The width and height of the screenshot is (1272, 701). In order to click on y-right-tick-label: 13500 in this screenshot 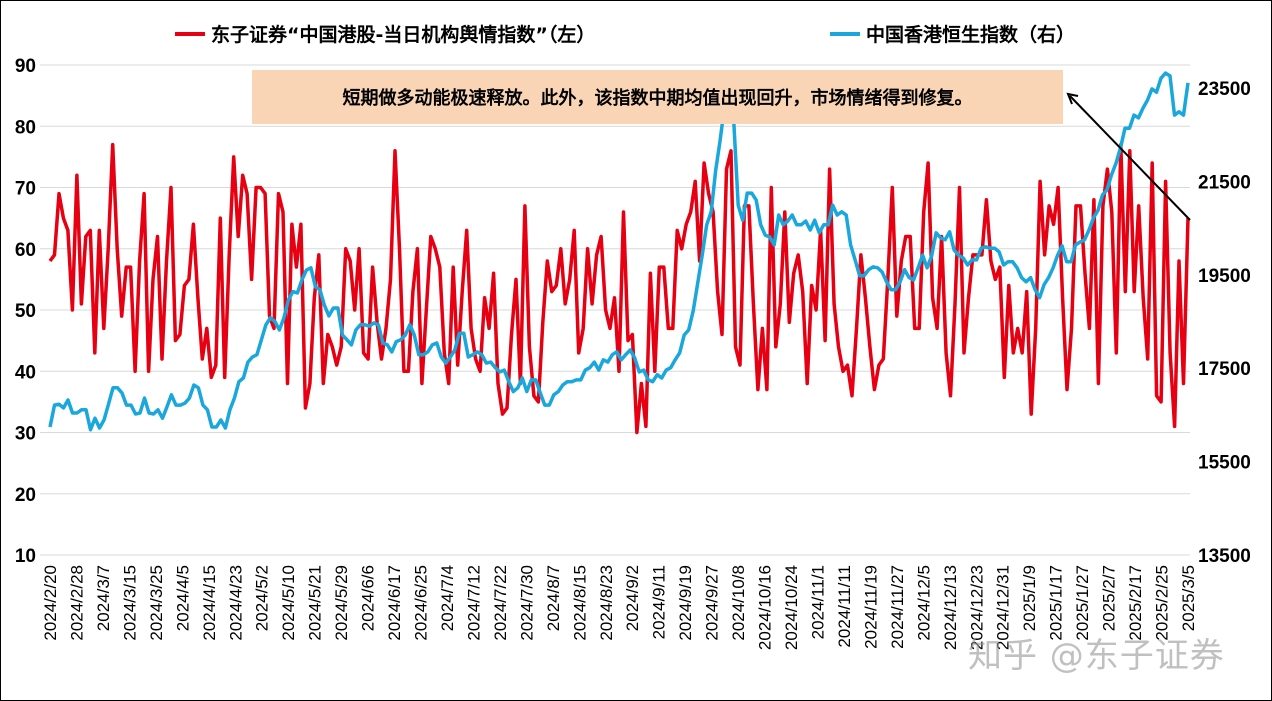, I will do `click(1224, 556)`.